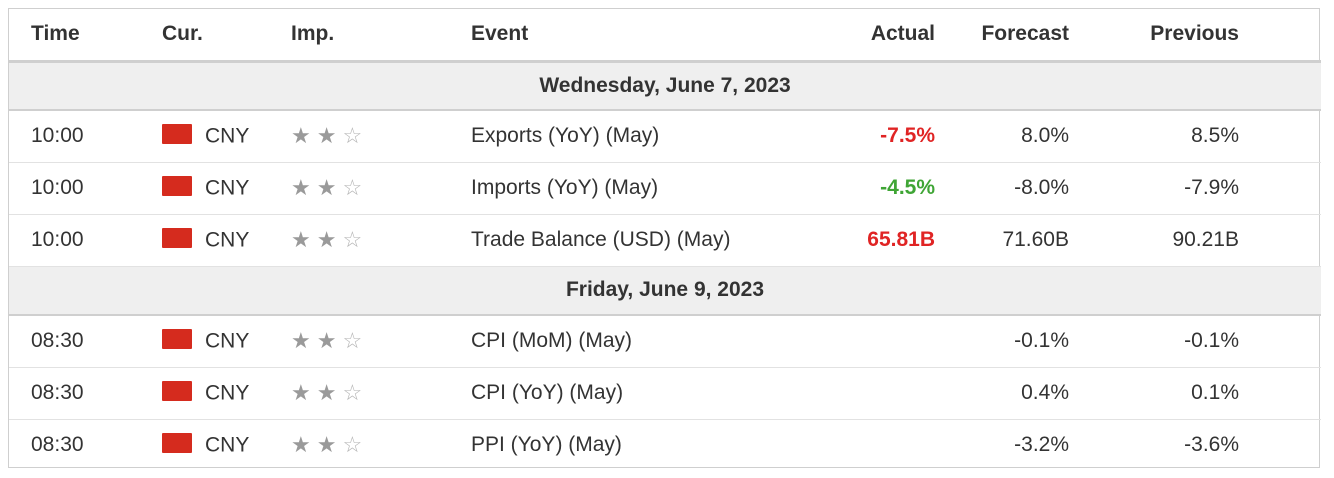 The image size is (1334, 478). I want to click on event-actual: 65.81B, so click(873, 240).